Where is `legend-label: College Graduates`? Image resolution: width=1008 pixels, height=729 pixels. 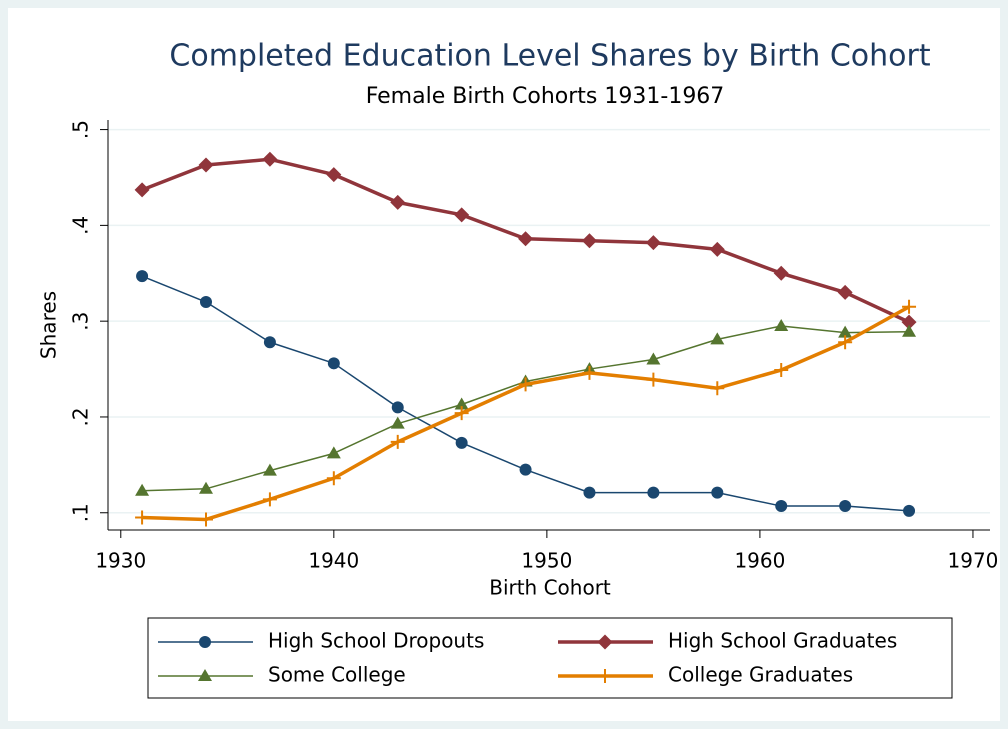
legend-label: College Graduates is located at coordinates (760, 675).